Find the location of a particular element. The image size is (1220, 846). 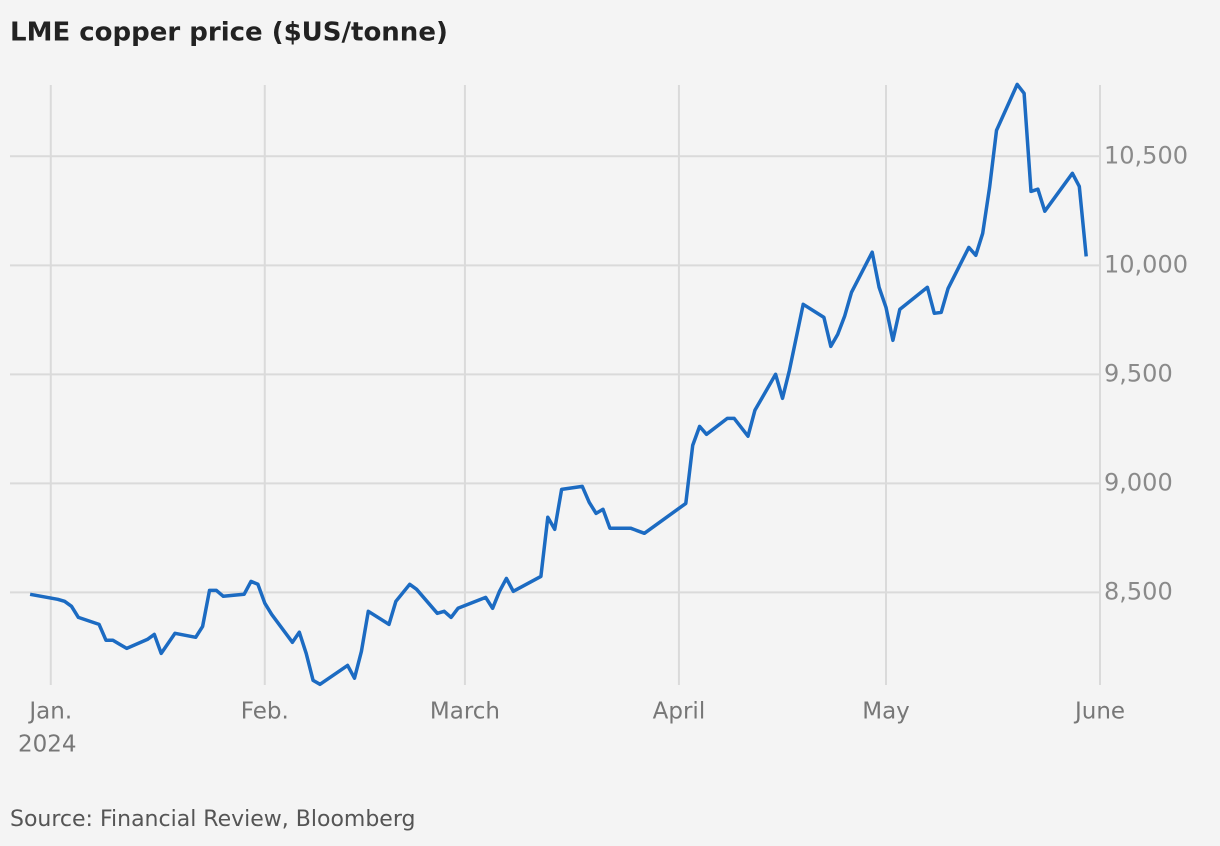

y-tick-label: 8,500 is located at coordinates (1138, 591).